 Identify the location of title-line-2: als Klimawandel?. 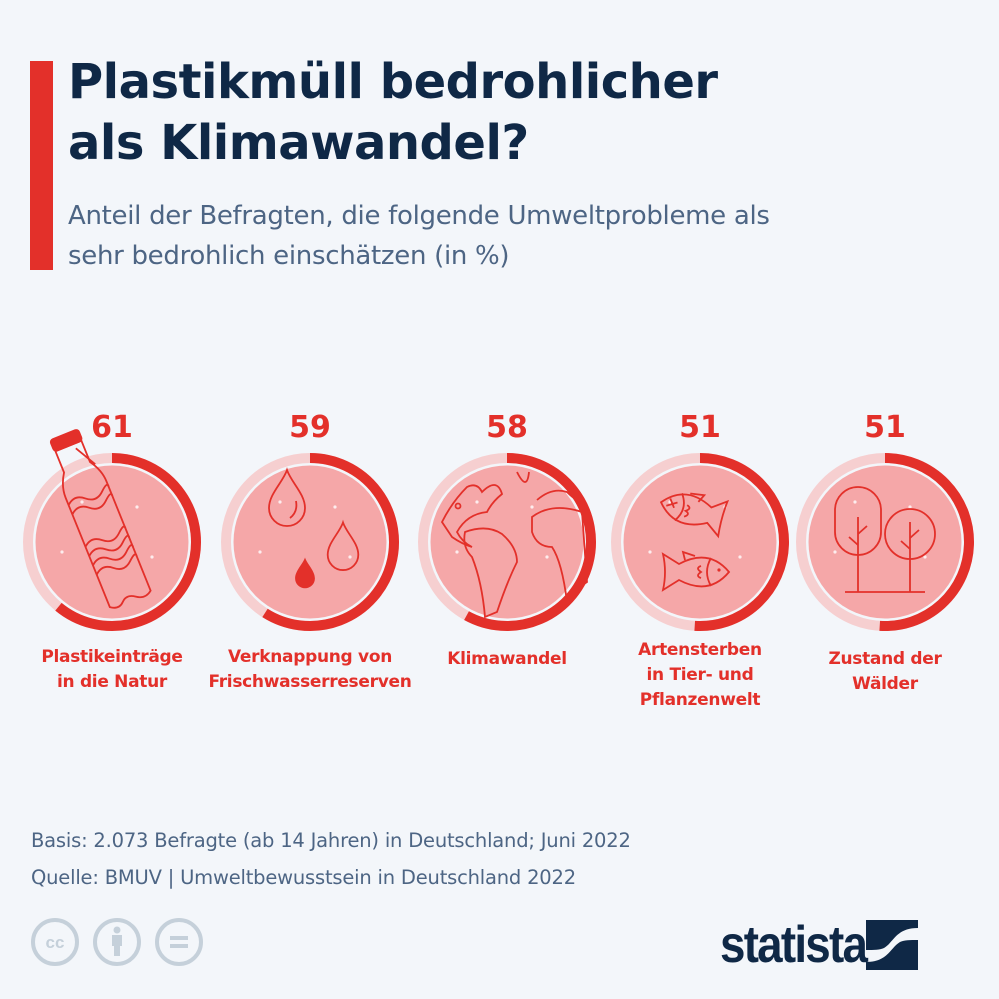
(298, 143).